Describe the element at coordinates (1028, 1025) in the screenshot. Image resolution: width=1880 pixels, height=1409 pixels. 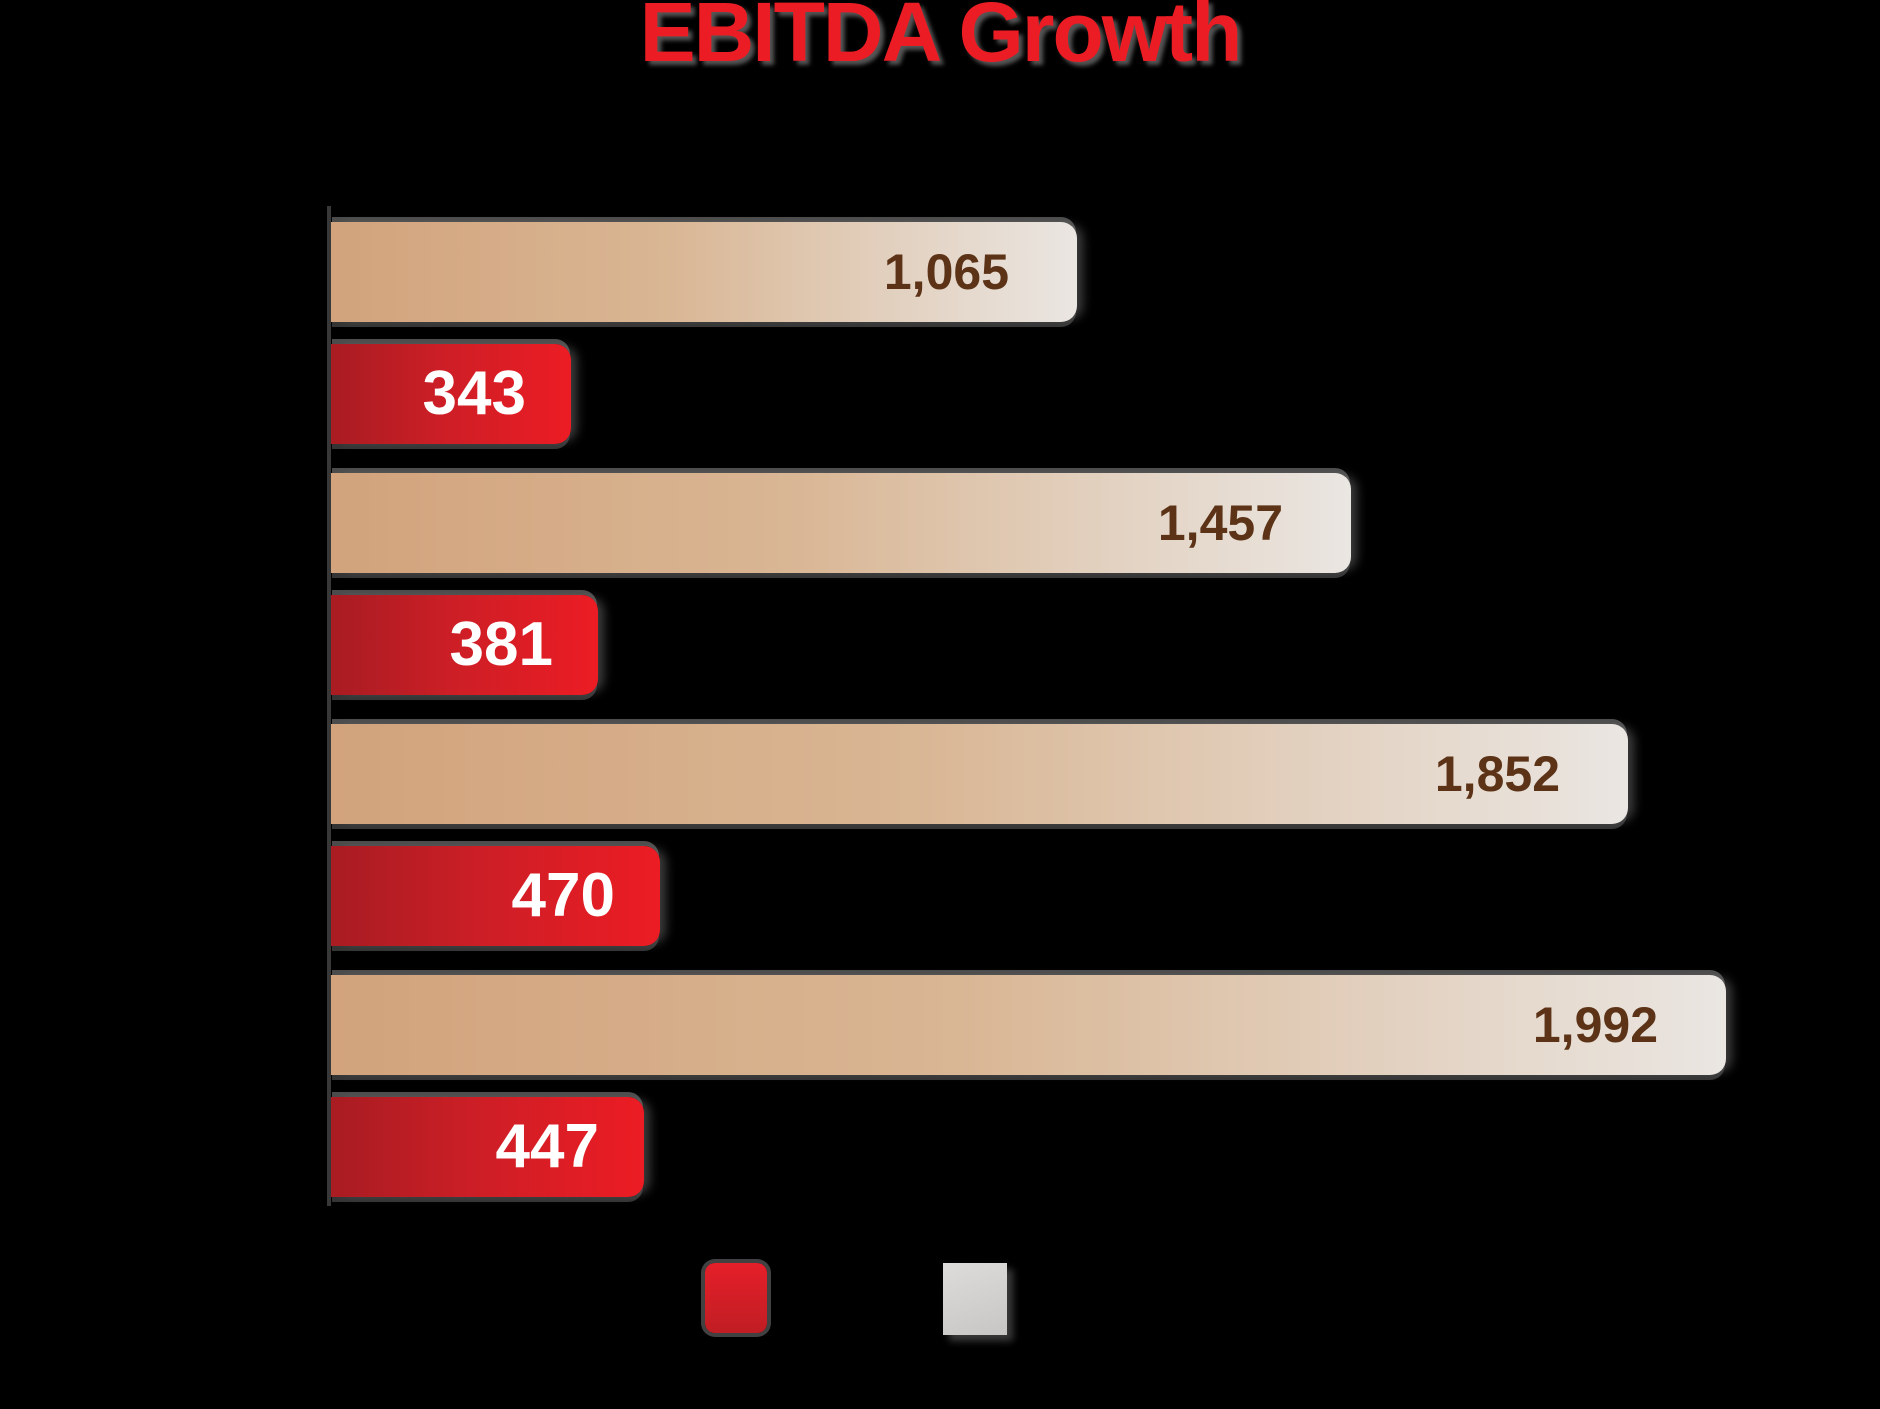
I see `bar-neutral-3: 1,992` at that location.